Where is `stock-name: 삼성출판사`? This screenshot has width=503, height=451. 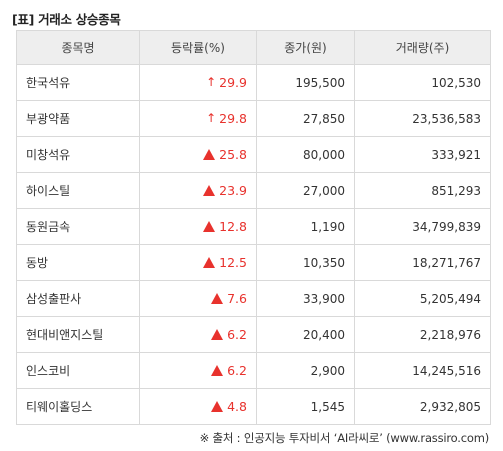 stock-name: 삼성출판사 is located at coordinates (78, 298).